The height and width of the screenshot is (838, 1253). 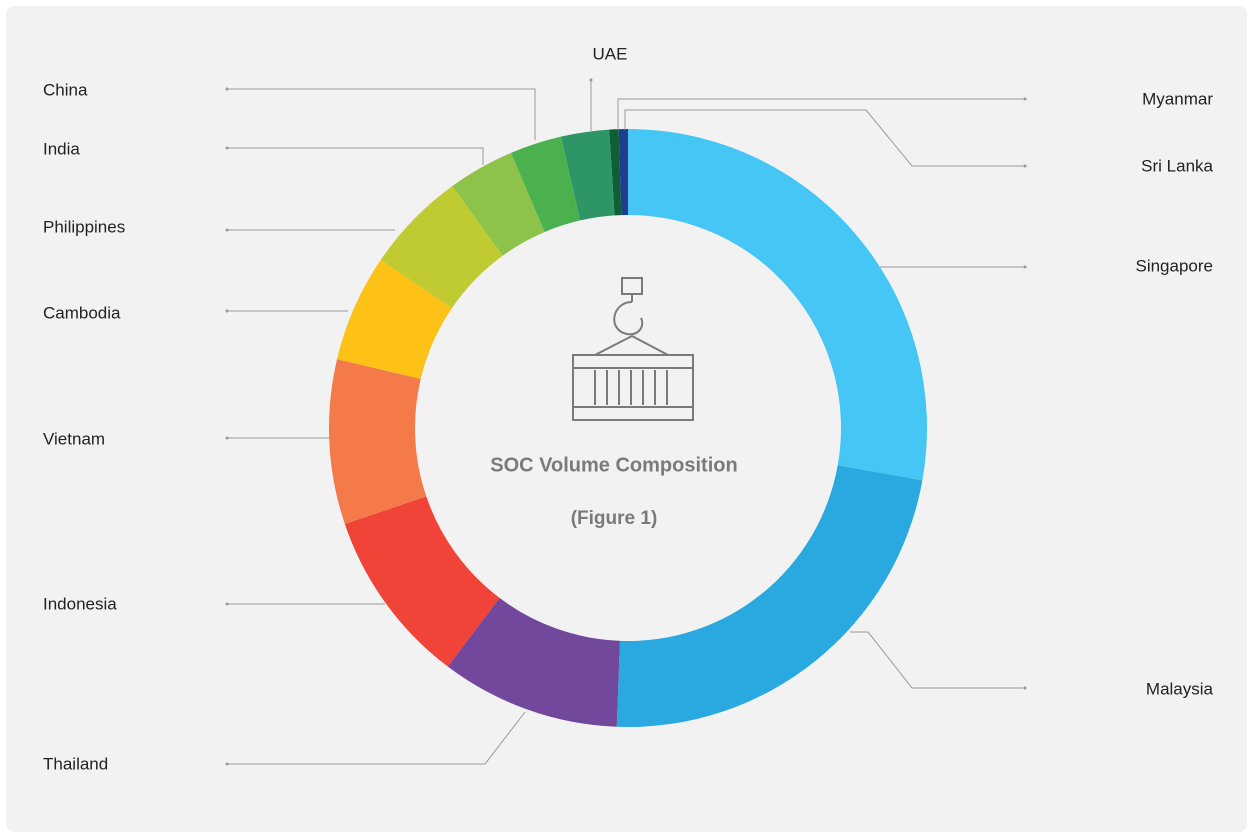 I want to click on slice-label: China, so click(x=65, y=89).